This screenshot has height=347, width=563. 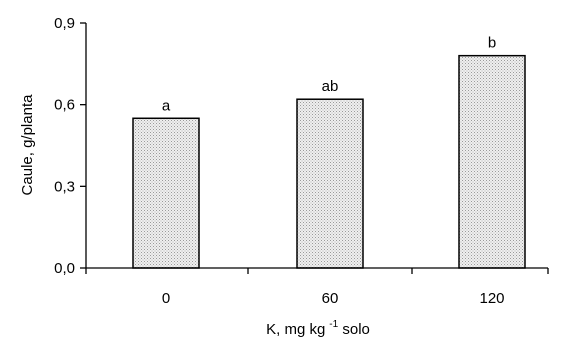 What do you see at coordinates (354, 329) in the screenshot?
I see `x-axis-title-tail: solo` at bounding box center [354, 329].